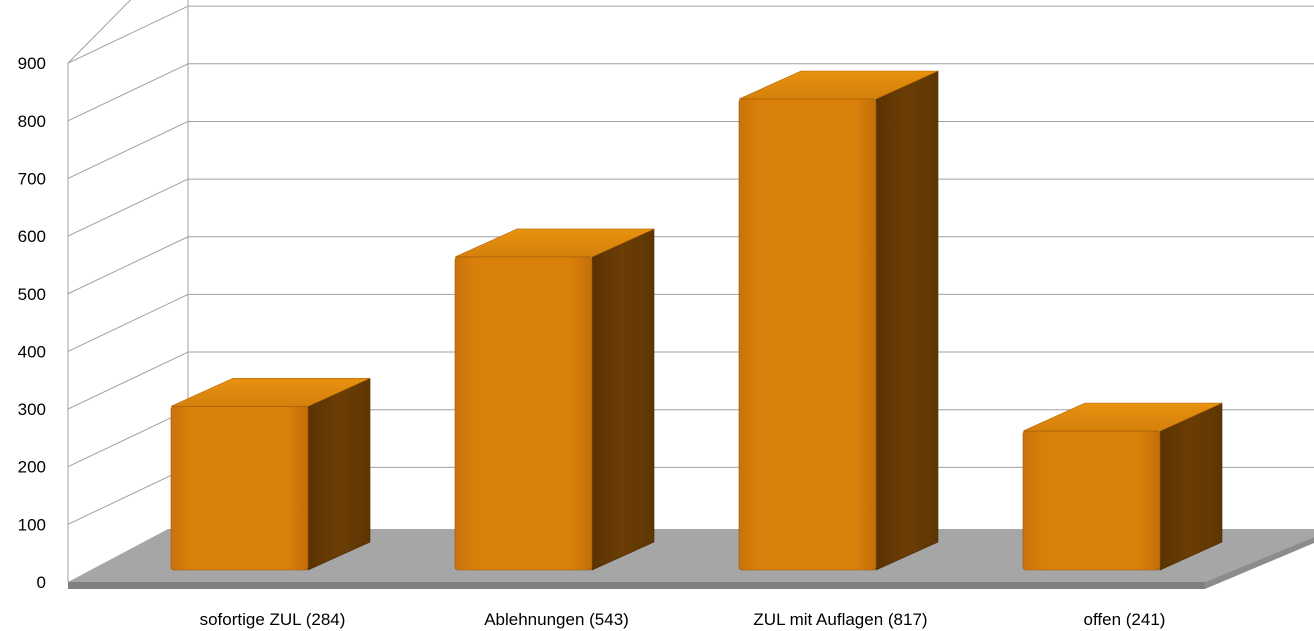 The height and width of the screenshot is (631, 1314). I want to click on gridline-side-top, so click(99, 32).